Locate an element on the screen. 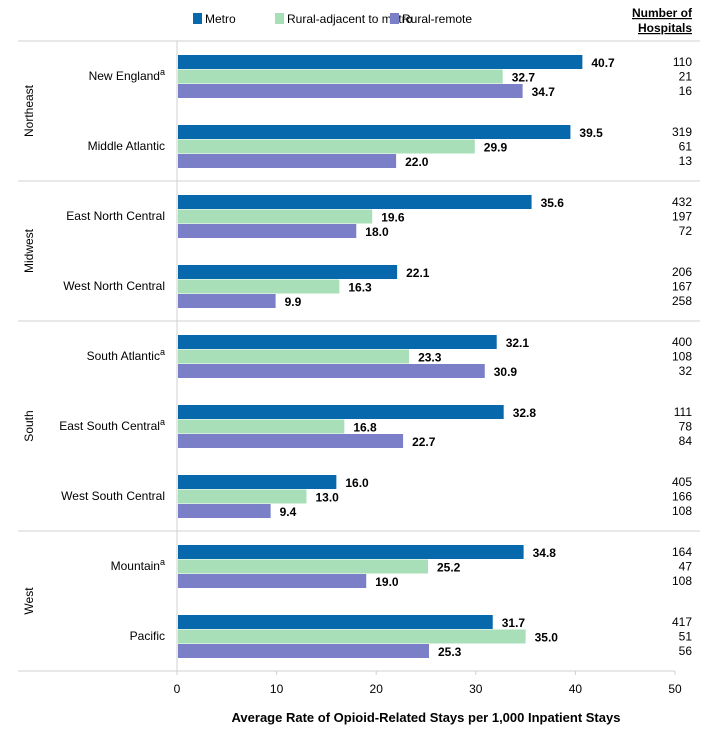 This screenshot has height=729, width=704. category-label: South Atlantica is located at coordinates (126, 355).